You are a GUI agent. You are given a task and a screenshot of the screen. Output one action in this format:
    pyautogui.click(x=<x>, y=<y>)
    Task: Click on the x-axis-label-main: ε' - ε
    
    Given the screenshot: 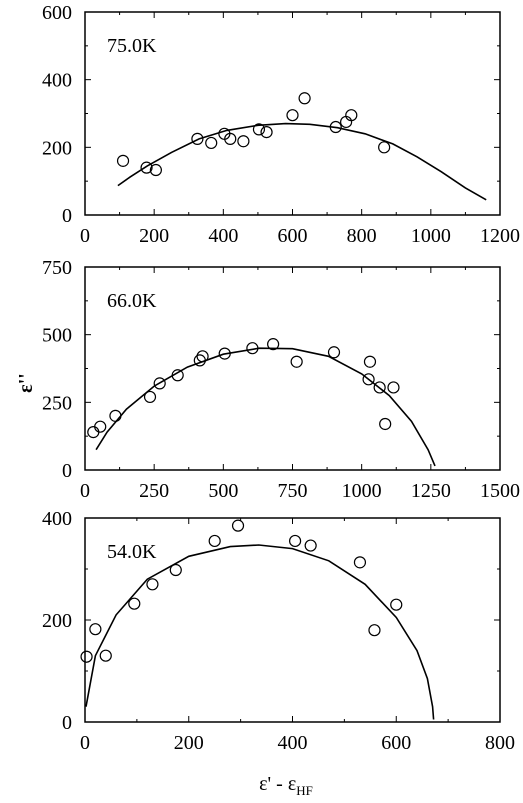 What is the action you would take?
    pyautogui.click(x=277, y=784)
    